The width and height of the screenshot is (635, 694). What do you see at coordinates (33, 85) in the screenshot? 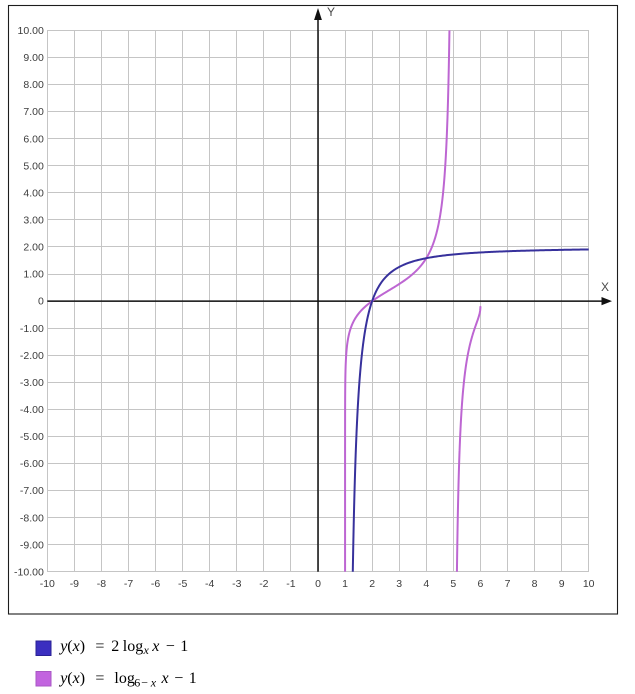
I see `svg-text: 8.00` at bounding box center [33, 85].